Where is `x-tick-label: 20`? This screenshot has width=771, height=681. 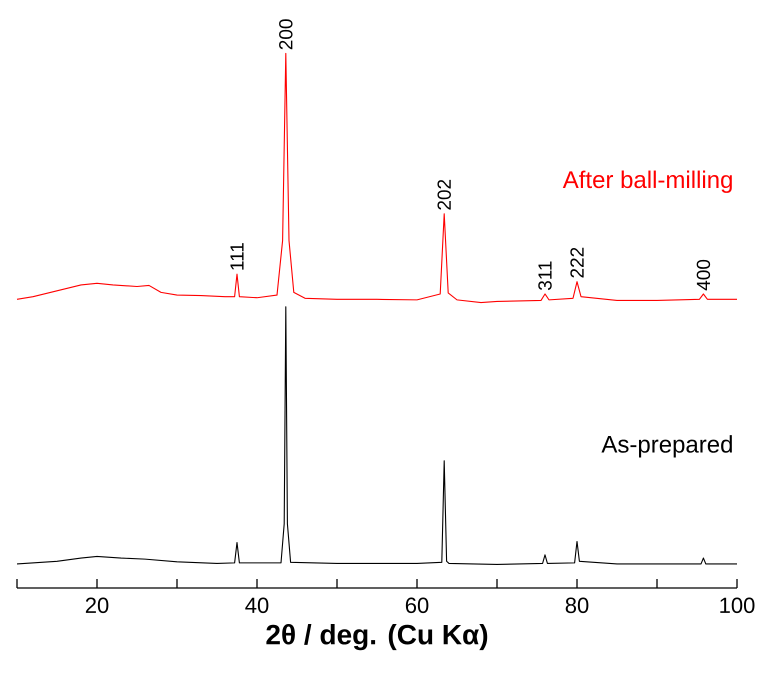
x-tick-label: 20 is located at coordinates (97, 606).